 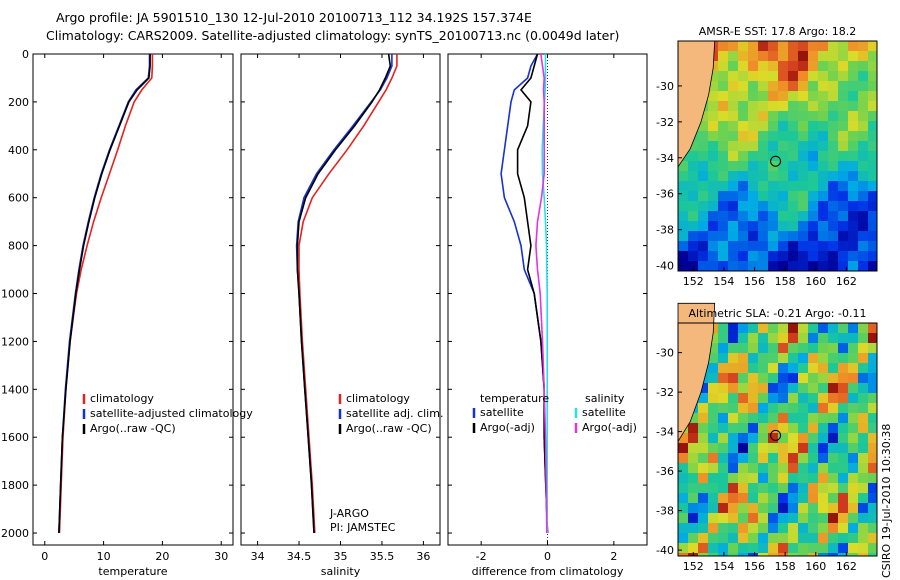 I want to click on x-tick-label: 30, so click(x=221, y=556).